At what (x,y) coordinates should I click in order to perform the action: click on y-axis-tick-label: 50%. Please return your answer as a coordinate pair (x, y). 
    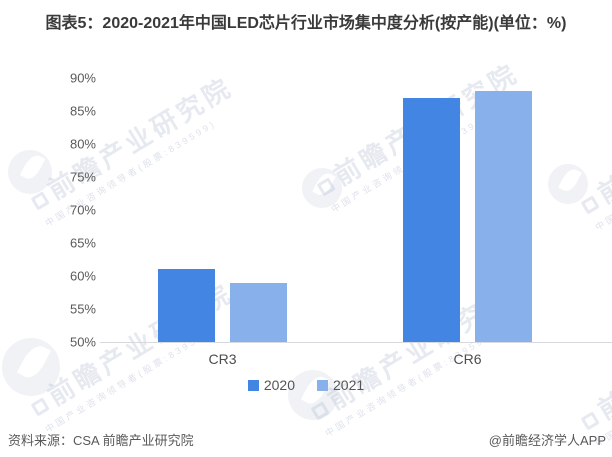
    Looking at the image, I should click on (82, 342).